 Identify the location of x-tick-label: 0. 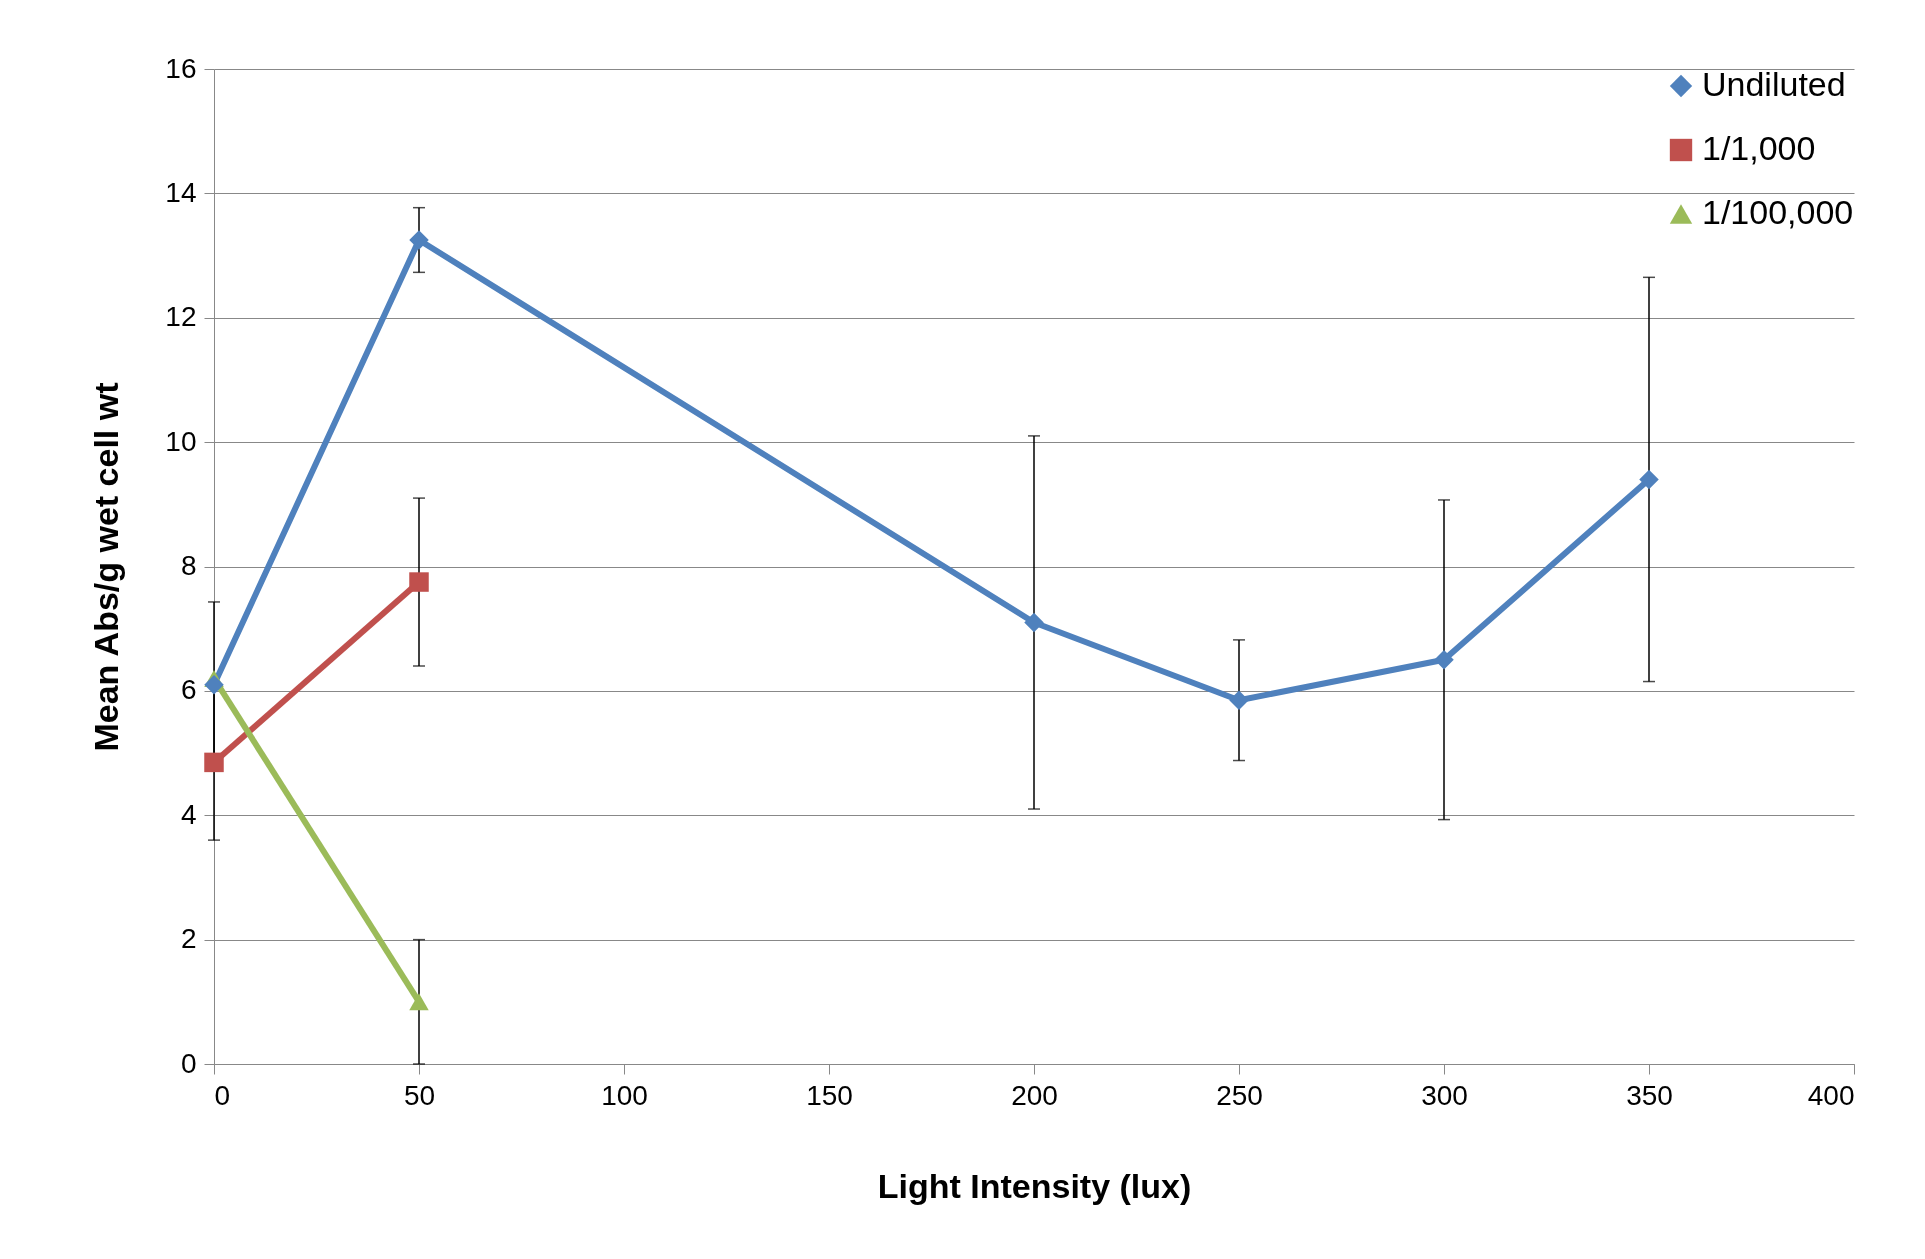
(222, 1095).